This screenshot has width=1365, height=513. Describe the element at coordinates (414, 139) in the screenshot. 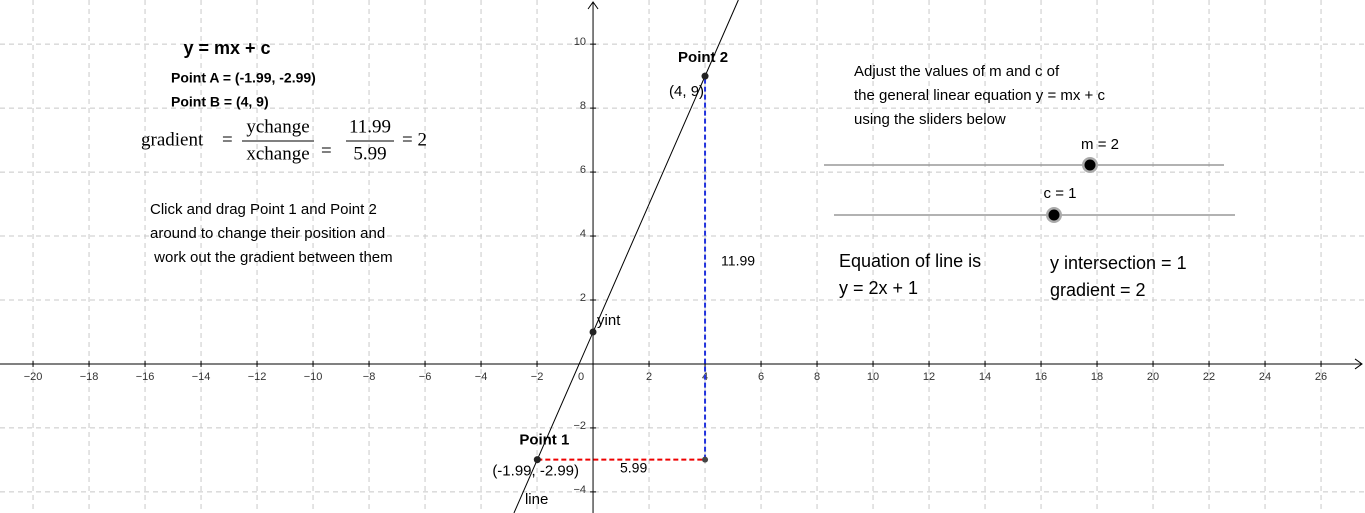

I see `formula-result: = 2` at that location.